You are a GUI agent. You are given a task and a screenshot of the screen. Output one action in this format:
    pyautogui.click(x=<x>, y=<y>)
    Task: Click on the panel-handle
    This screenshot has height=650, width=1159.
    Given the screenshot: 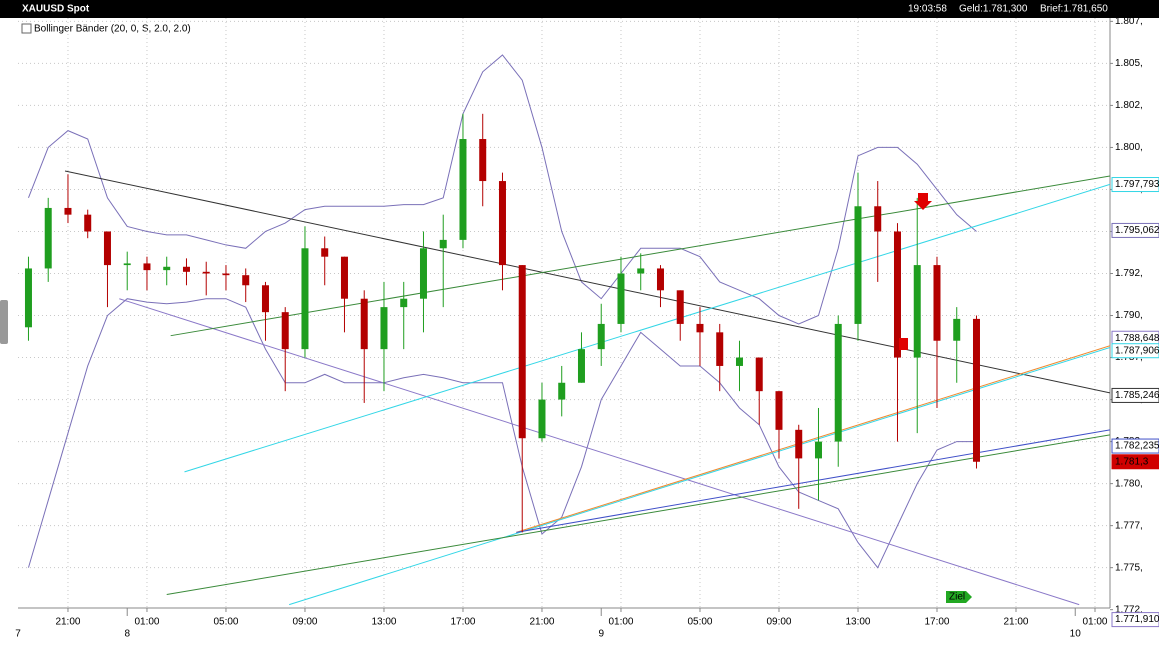 What is the action you would take?
    pyautogui.click(x=4, y=322)
    